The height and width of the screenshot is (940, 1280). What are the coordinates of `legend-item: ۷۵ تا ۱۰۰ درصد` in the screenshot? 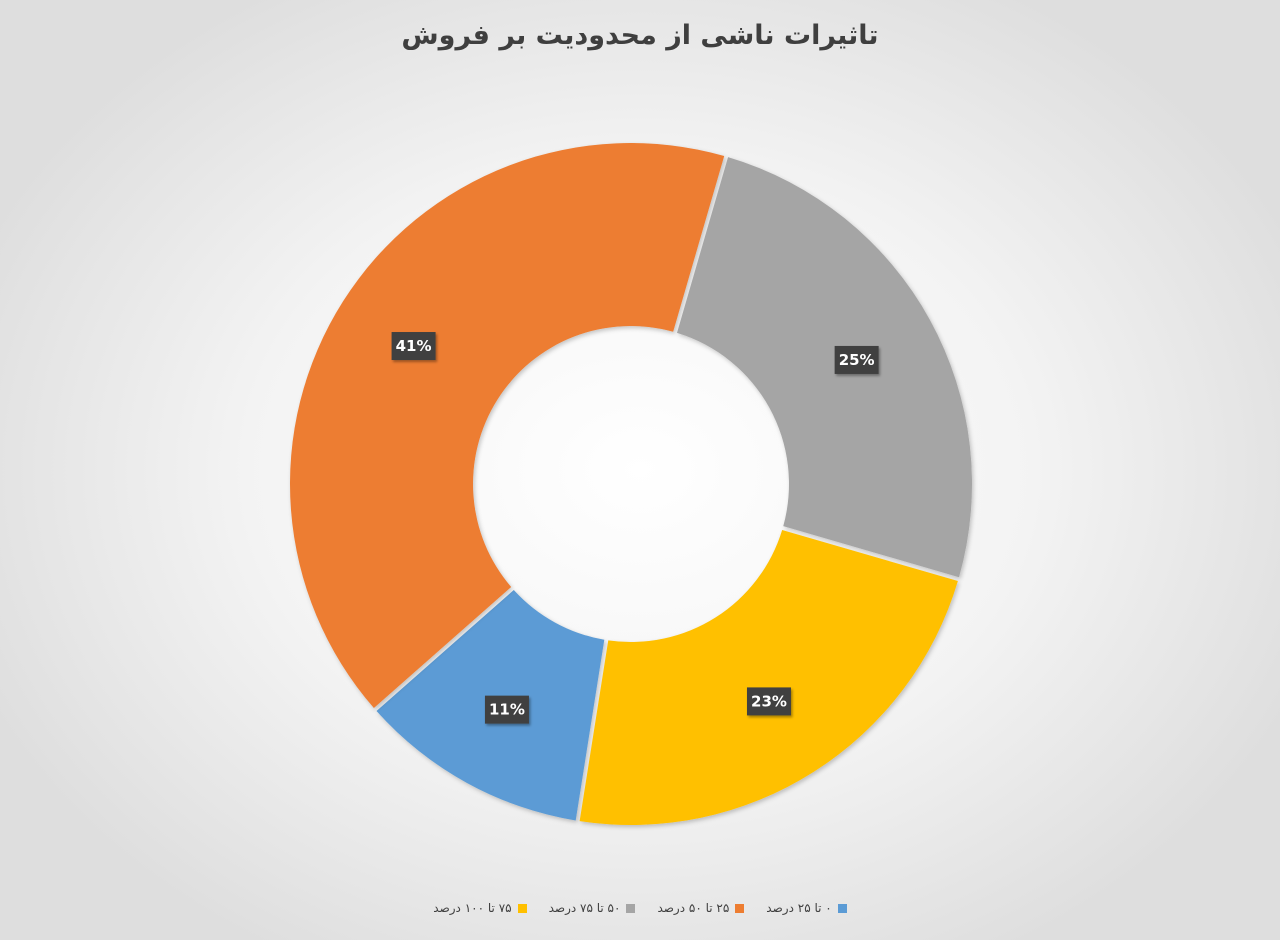 It's located at (480, 908).